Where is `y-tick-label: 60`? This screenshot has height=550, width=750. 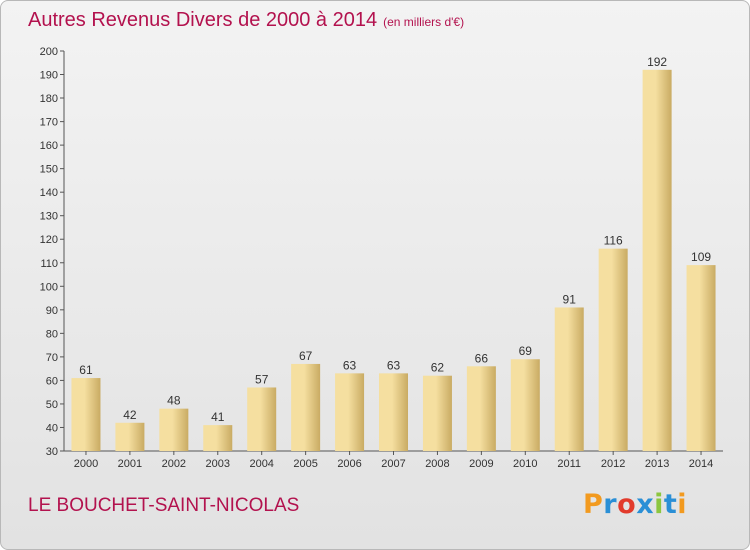 y-tick-label: 60 is located at coordinates (52, 381).